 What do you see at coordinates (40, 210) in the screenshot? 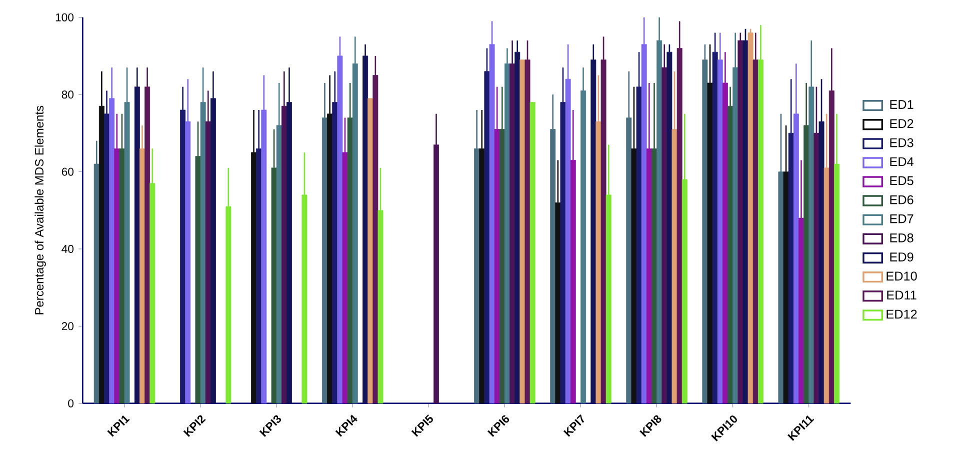
I see `y-axis-title: Percentage of Available MDS Elements` at bounding box center [40, 210].